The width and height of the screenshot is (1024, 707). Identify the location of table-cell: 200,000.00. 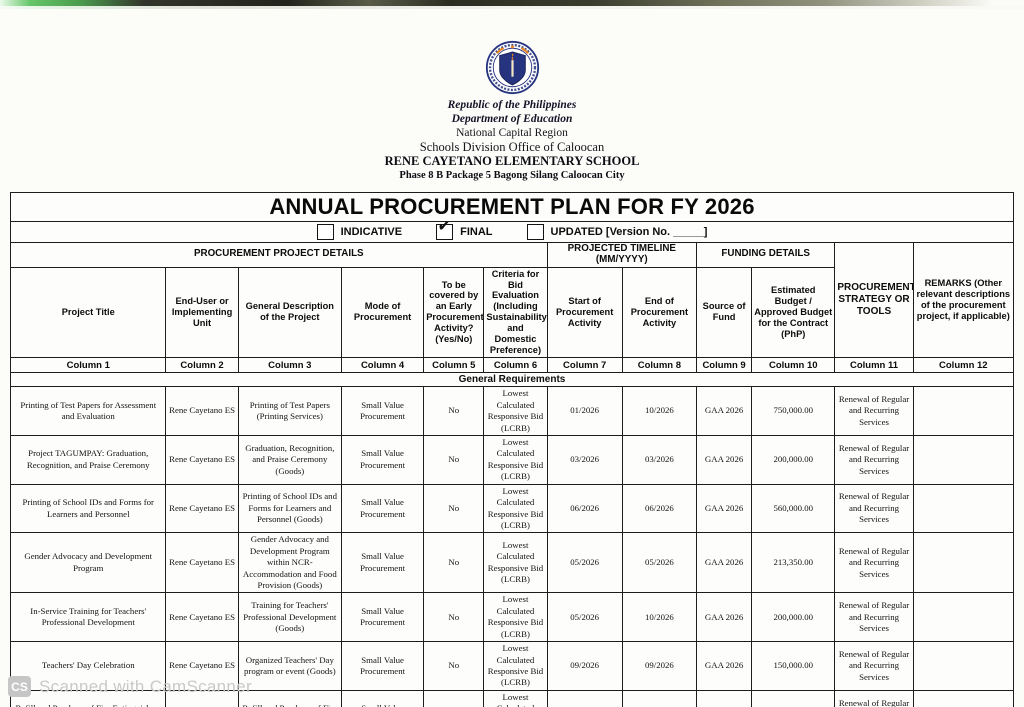
(793, 617).